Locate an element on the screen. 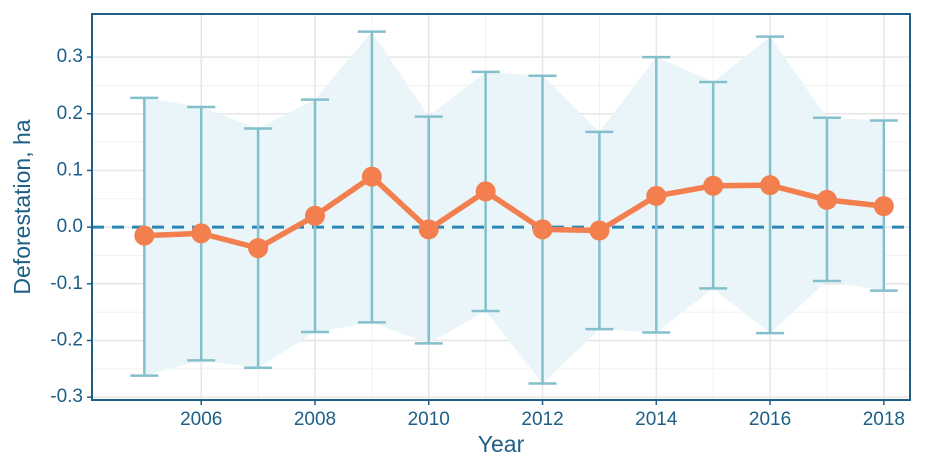 This screenshot has width=926, height=458. y-tick-label: 0.3 is located at coordinates (70, 56).